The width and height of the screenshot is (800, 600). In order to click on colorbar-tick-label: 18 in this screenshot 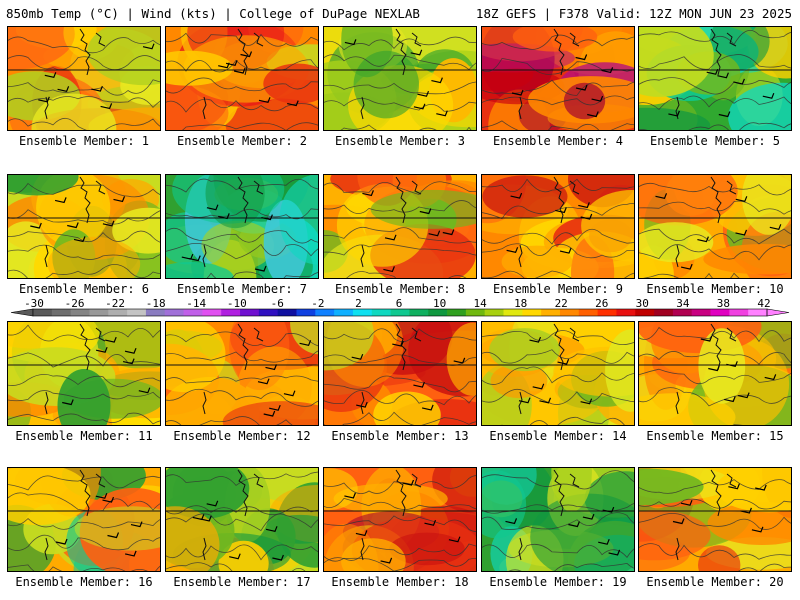, I will do `click(521, 303)`.